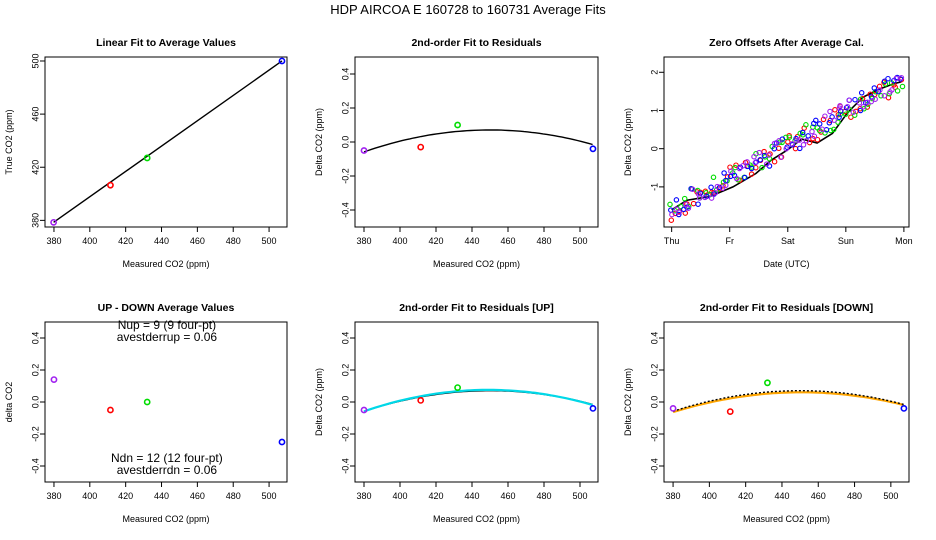  What do you see at coordinates (654, 72) in the screenshot?
I see `y-tick-label: 2` at bounding box center [654, 72].